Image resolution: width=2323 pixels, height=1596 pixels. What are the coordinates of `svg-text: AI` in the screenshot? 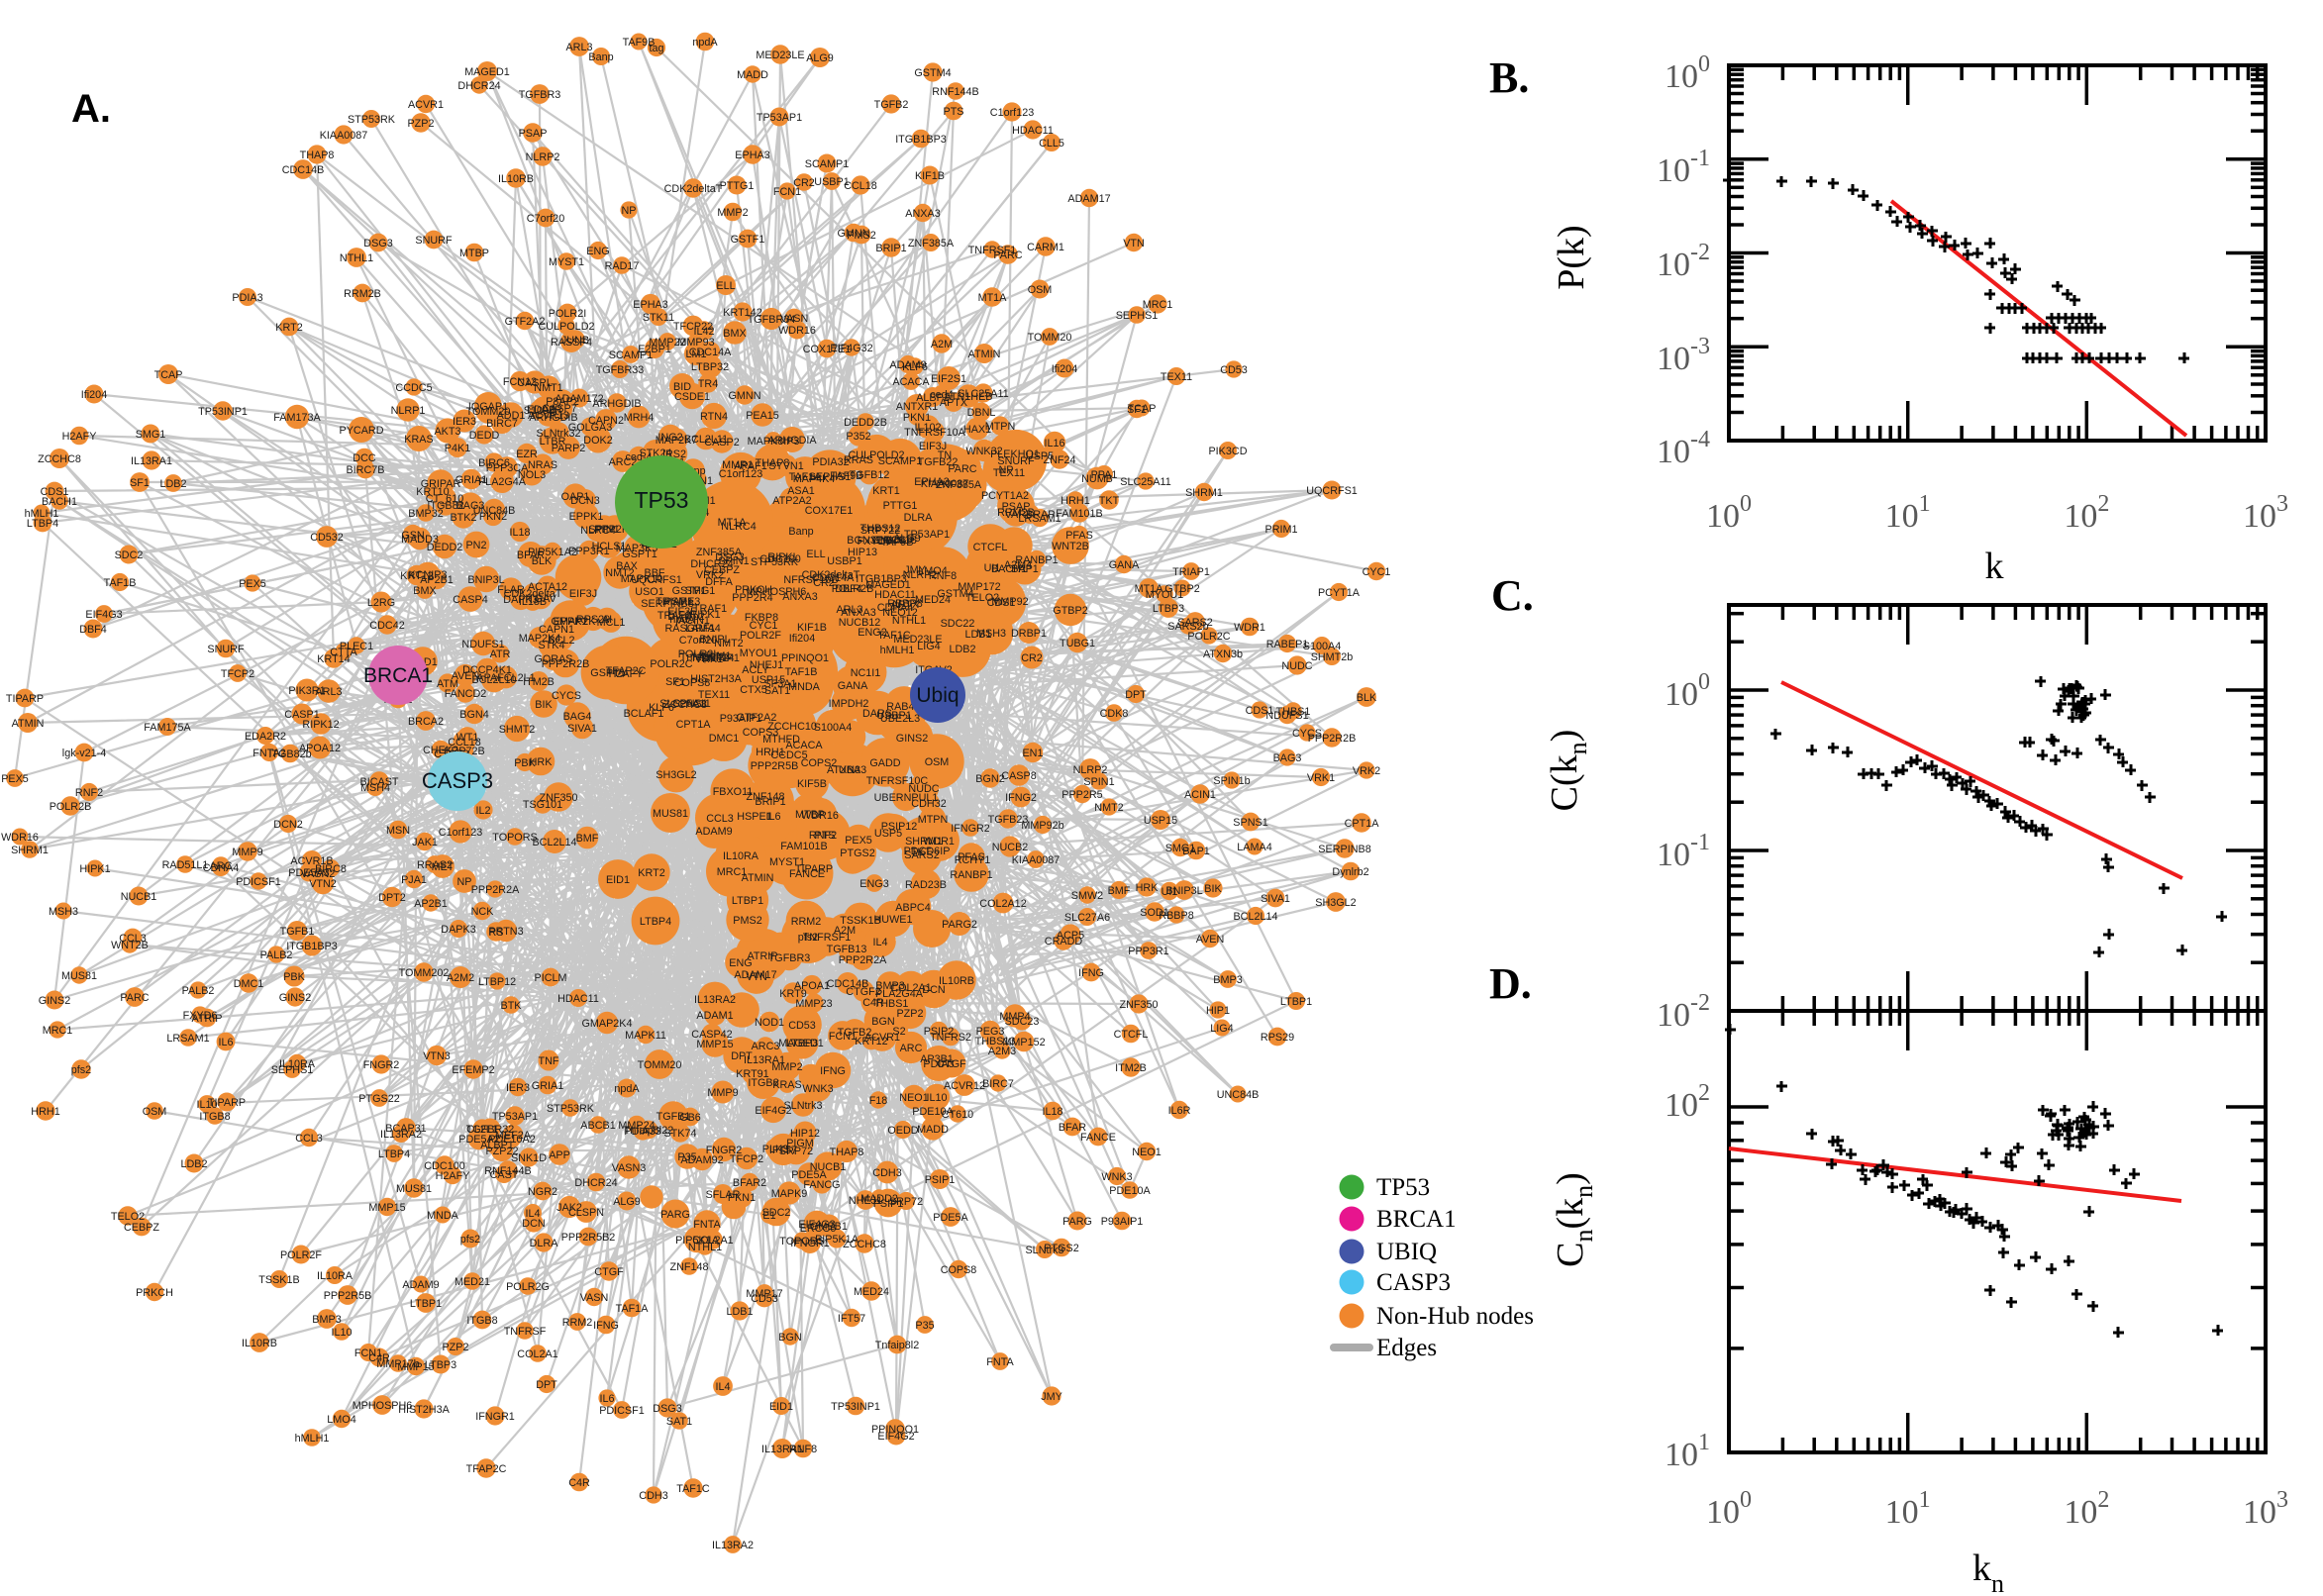 It's located at (607, 620).